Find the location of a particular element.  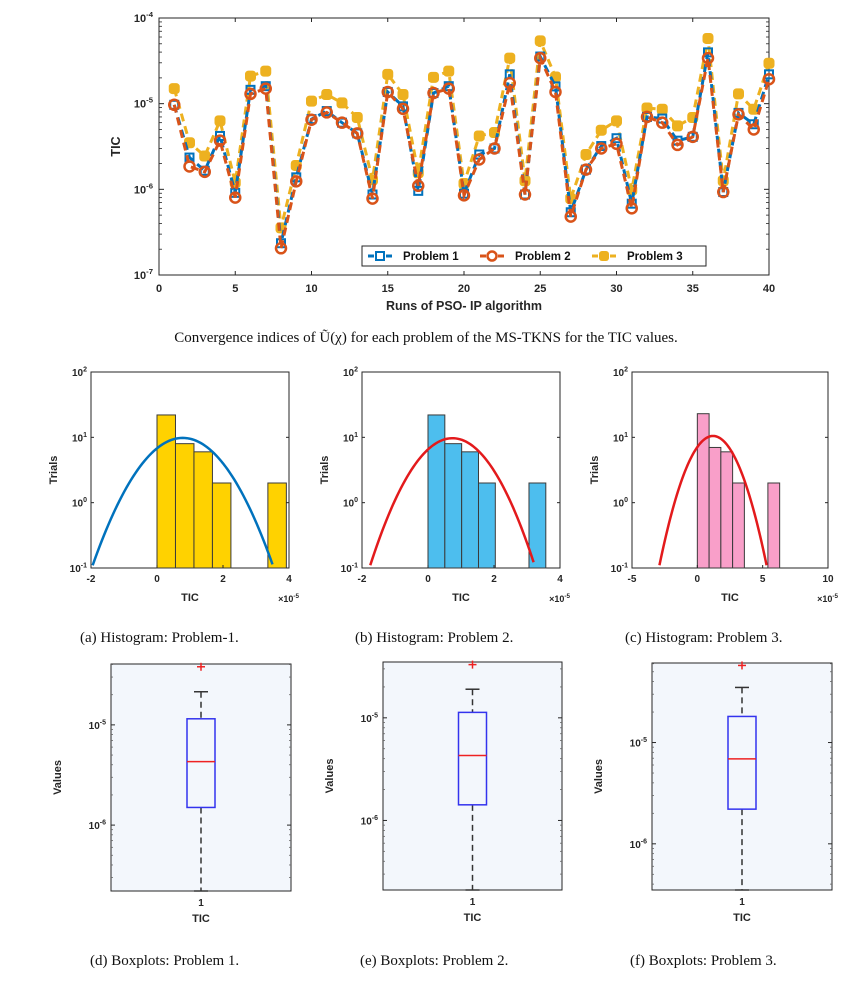

x-tick-label: 4 is located at coordinates (289, 579).